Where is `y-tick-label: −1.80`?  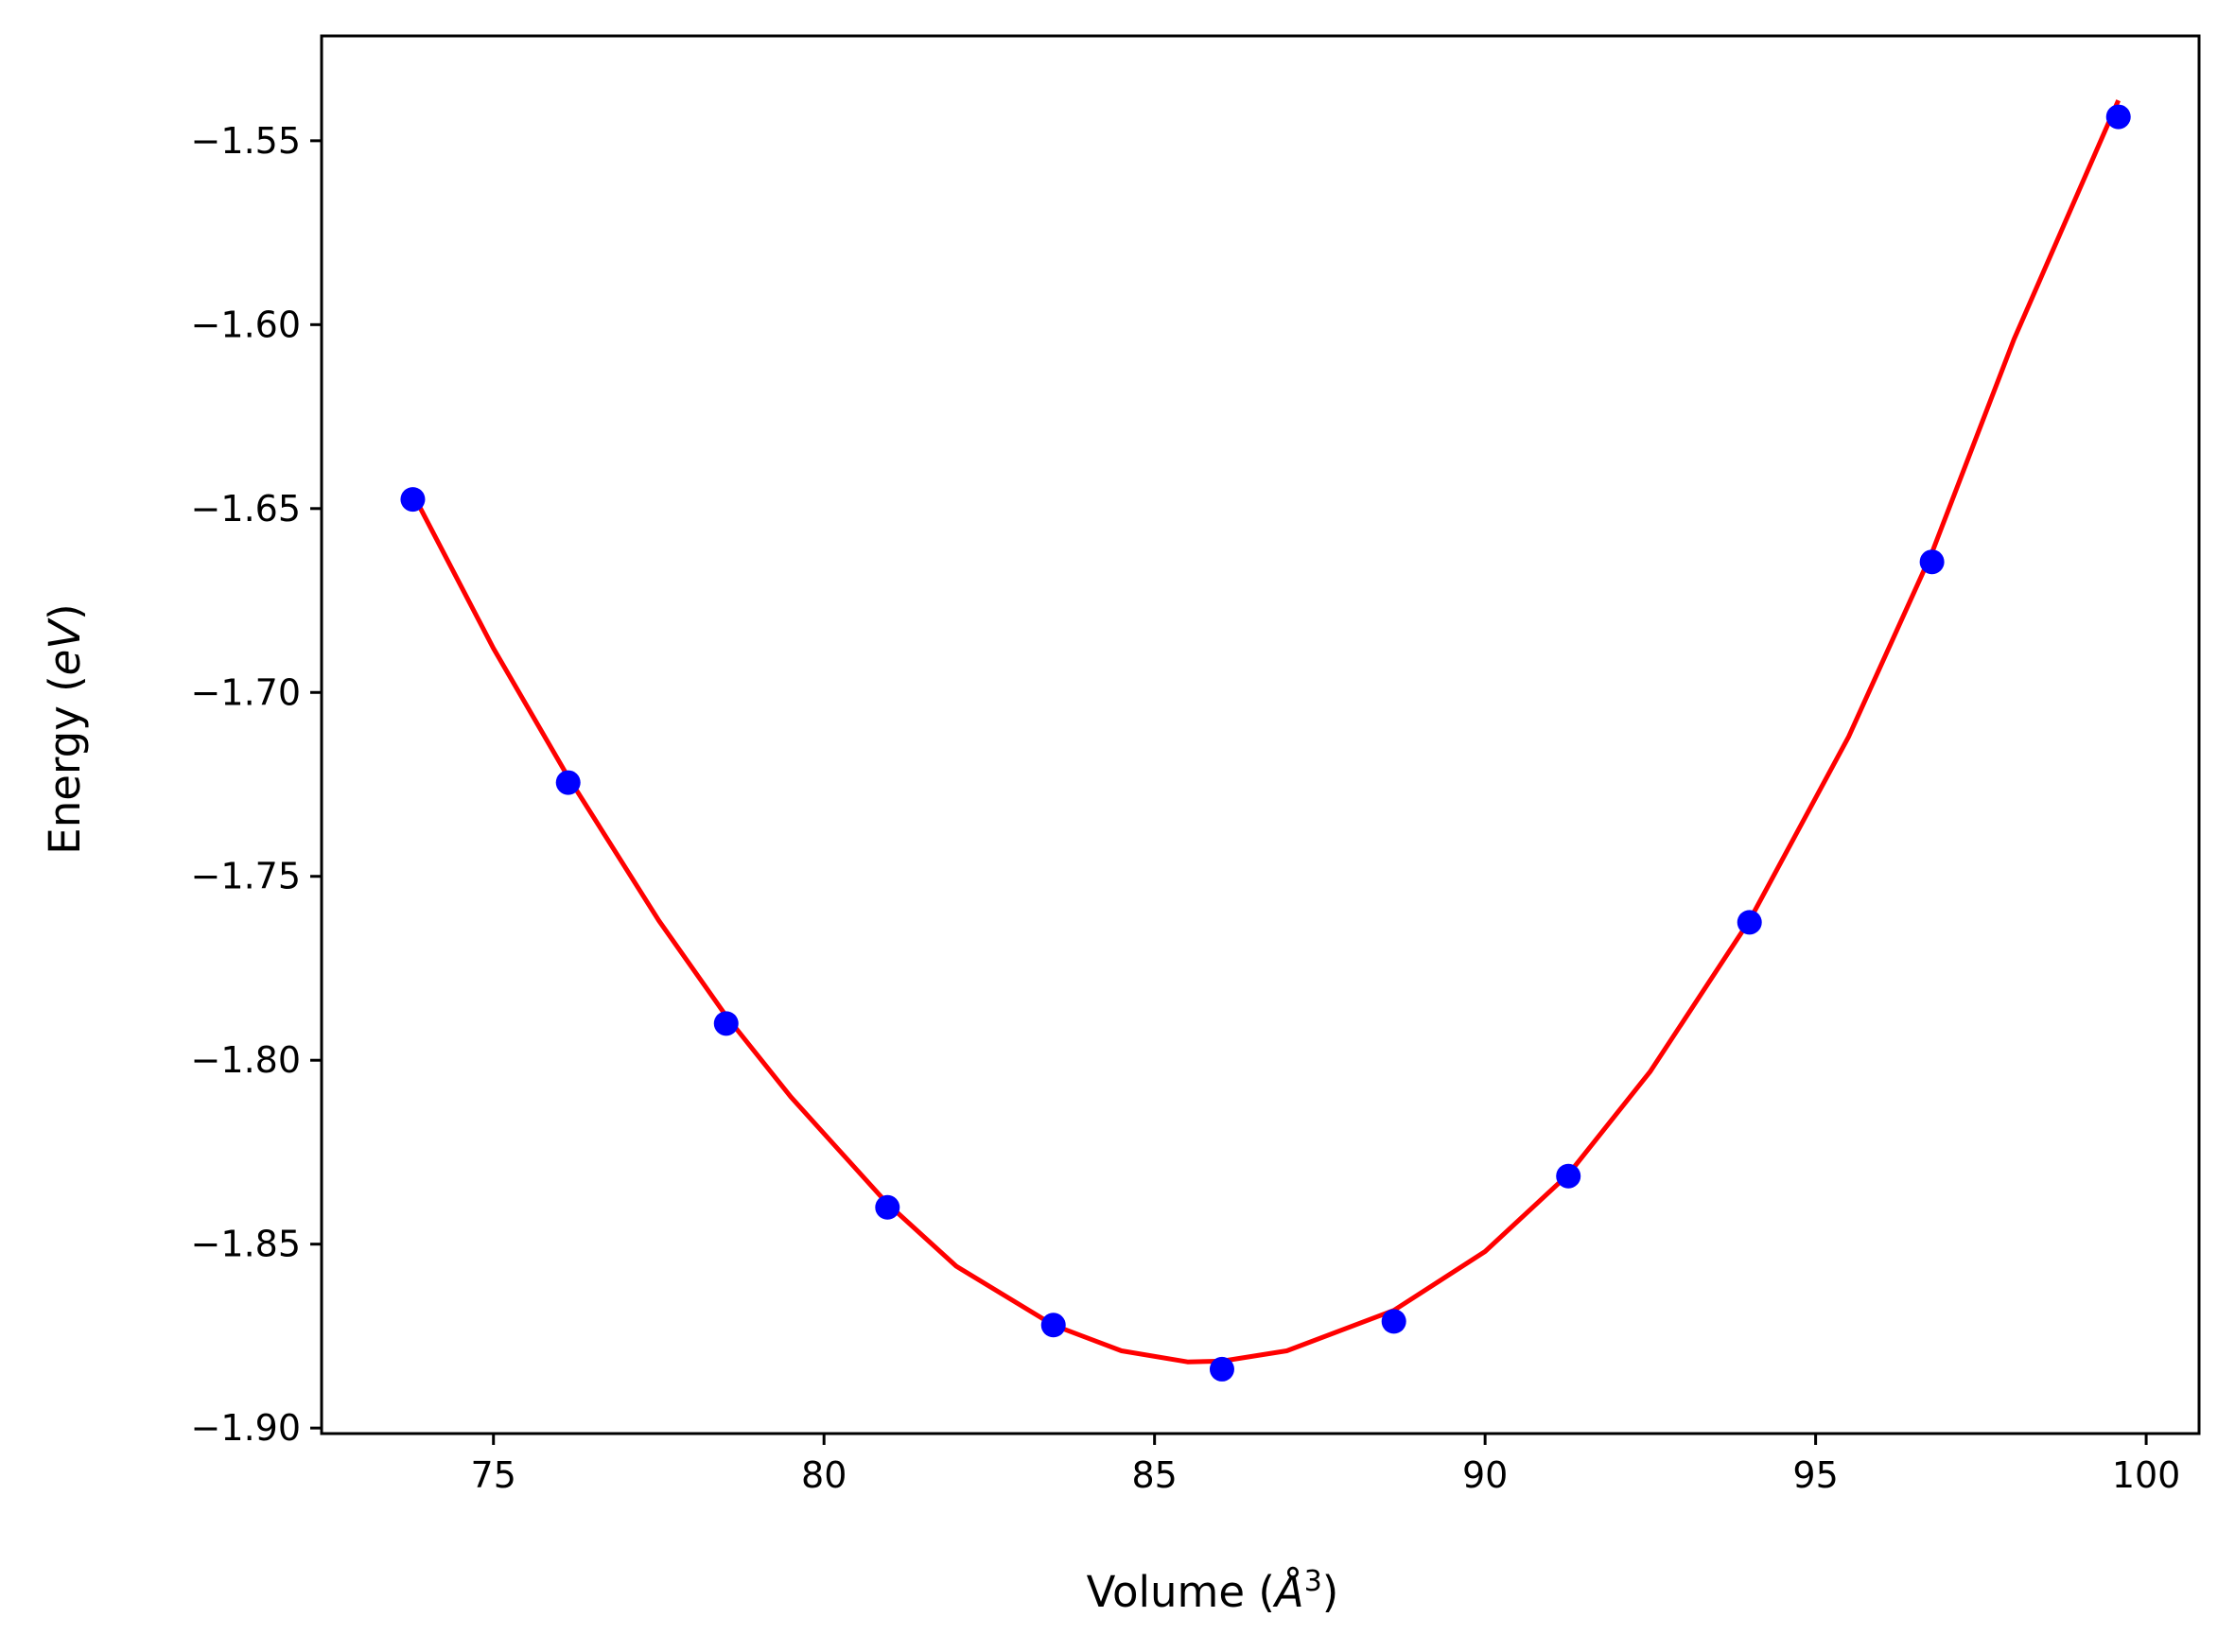 y-tick-label: −1.80 is located at coordinates (246, 1060).